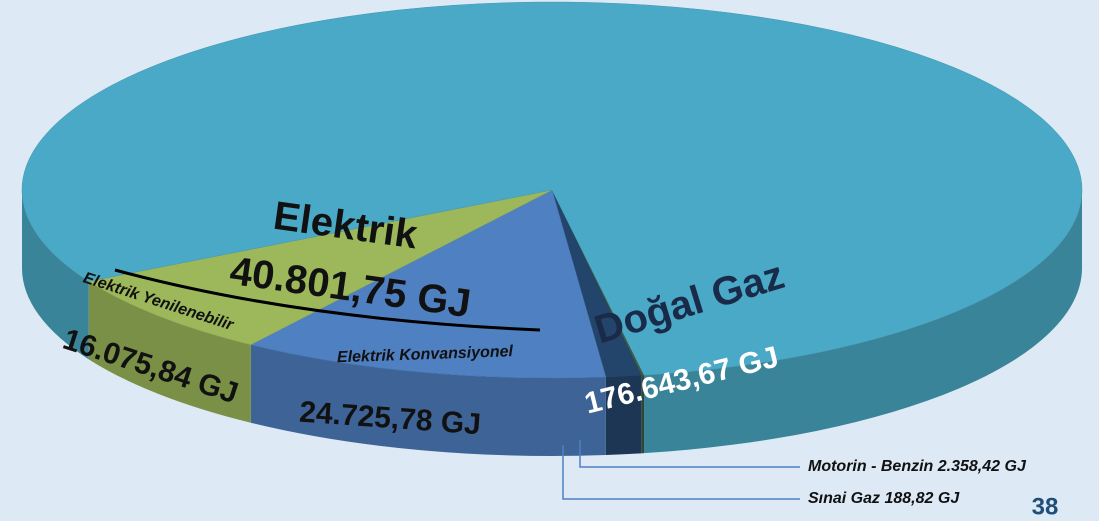 Image resolution: width=1099 pixels, height=521 pixels. I want to click on category-label: Motorin - Benzin, so click(871, 466).